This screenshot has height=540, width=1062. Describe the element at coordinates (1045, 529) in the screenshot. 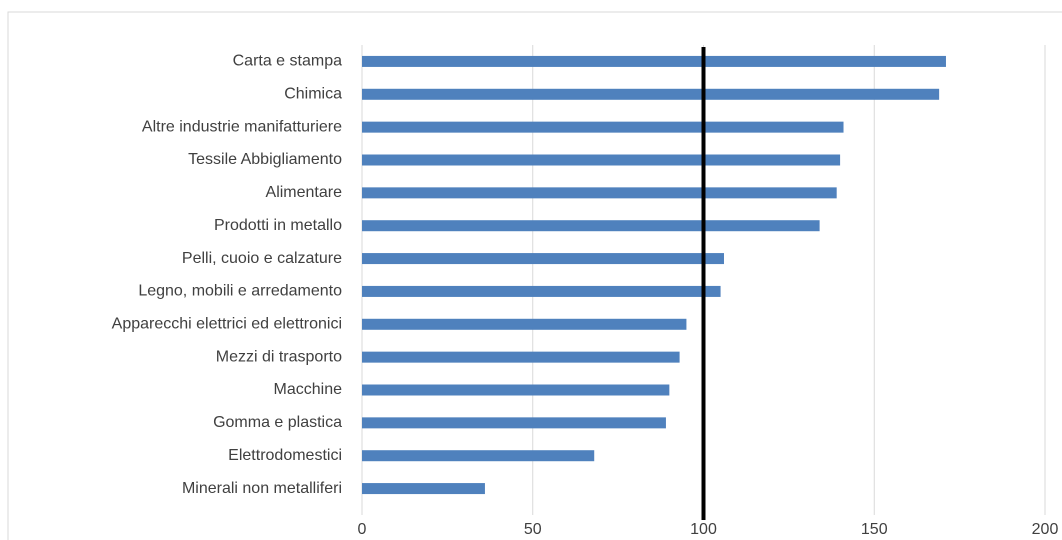

I see `x-tick-label: 200` at that location.